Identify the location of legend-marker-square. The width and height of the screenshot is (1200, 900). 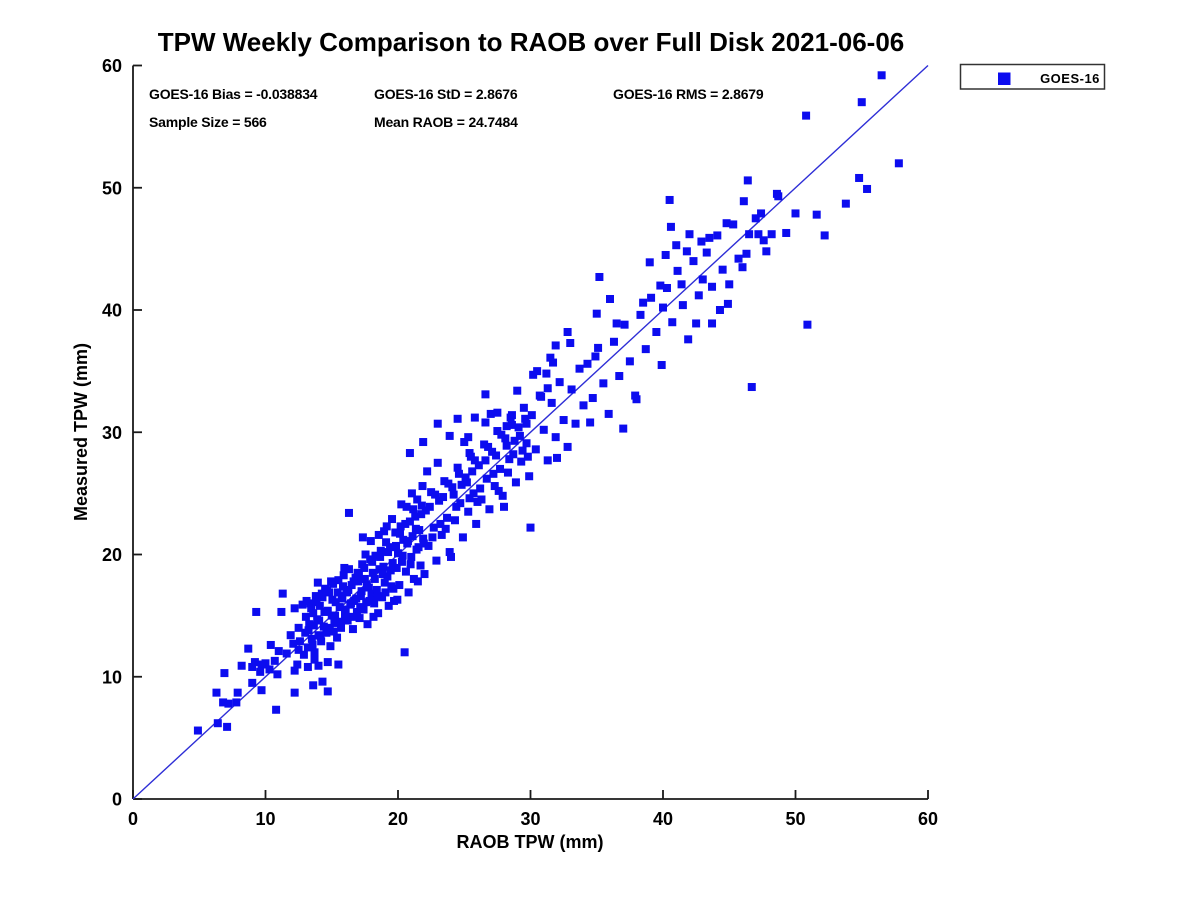
(1004, 78).